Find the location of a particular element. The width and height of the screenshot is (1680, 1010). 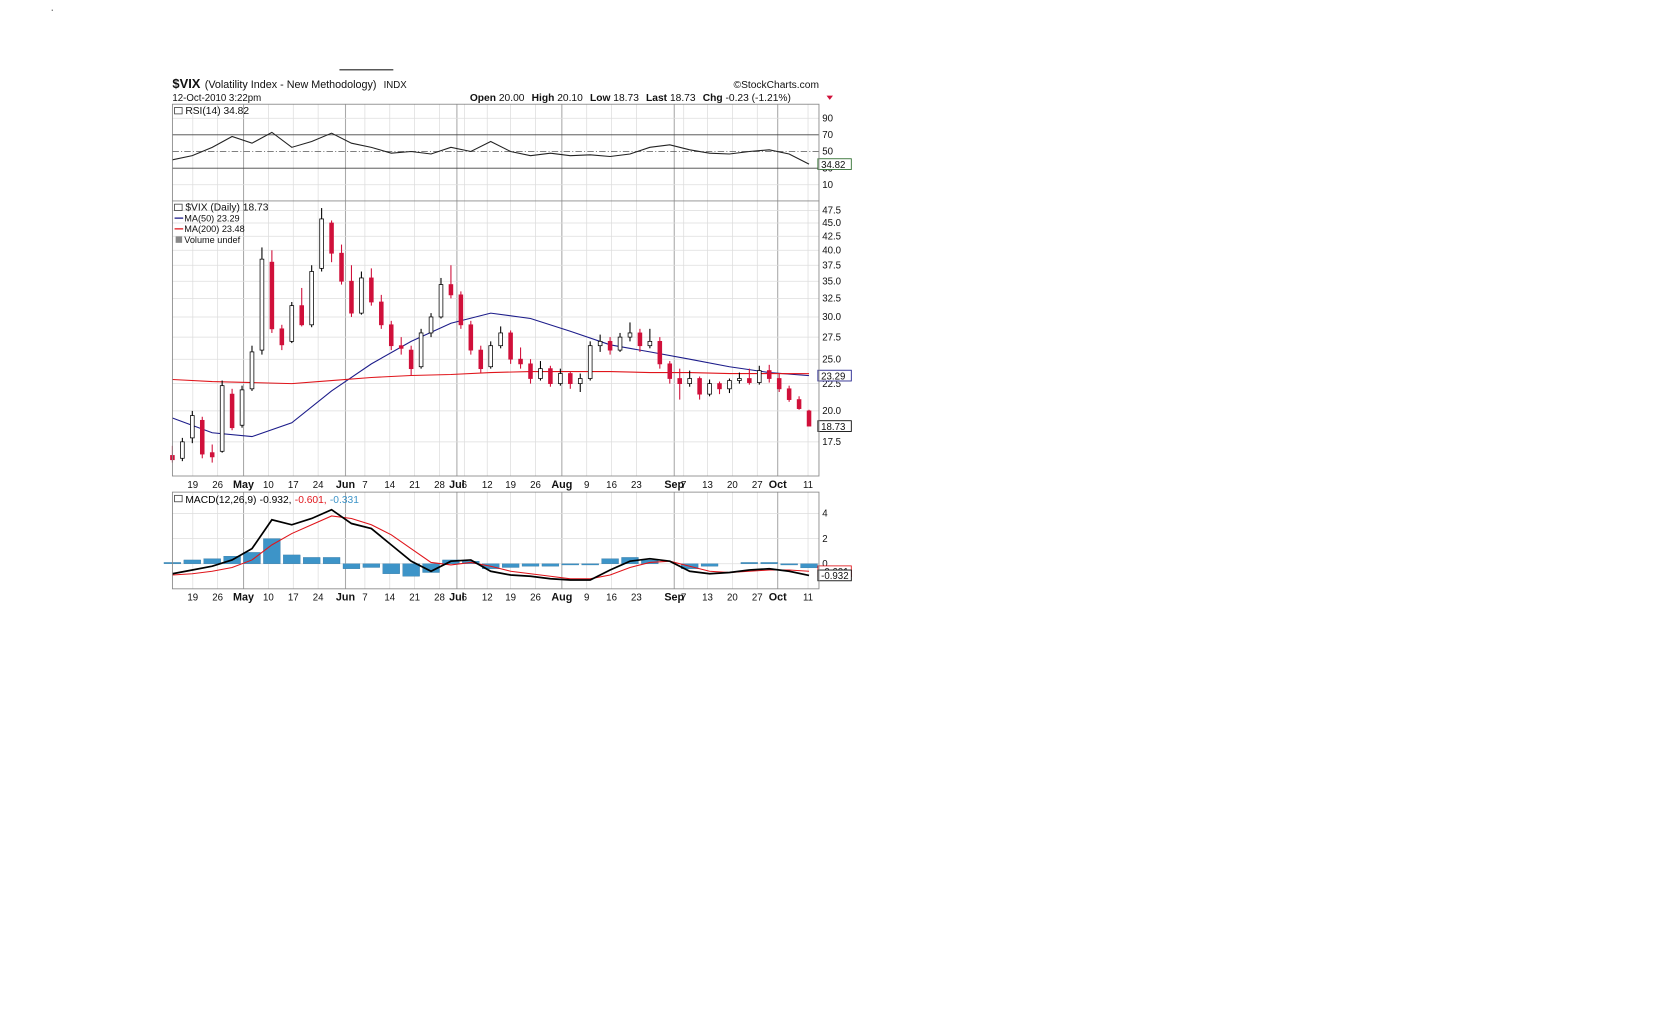

legend-entry: -0.601, is located at coordinates (311, 500).